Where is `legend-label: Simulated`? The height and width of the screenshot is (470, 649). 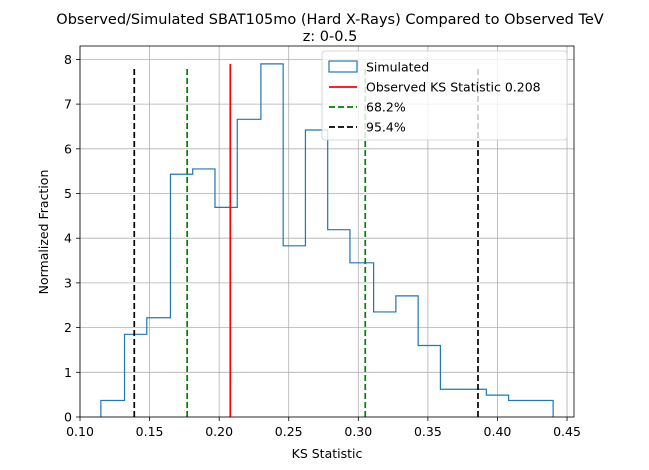 legend-label: Simulated is located at coordinates (397, 67).